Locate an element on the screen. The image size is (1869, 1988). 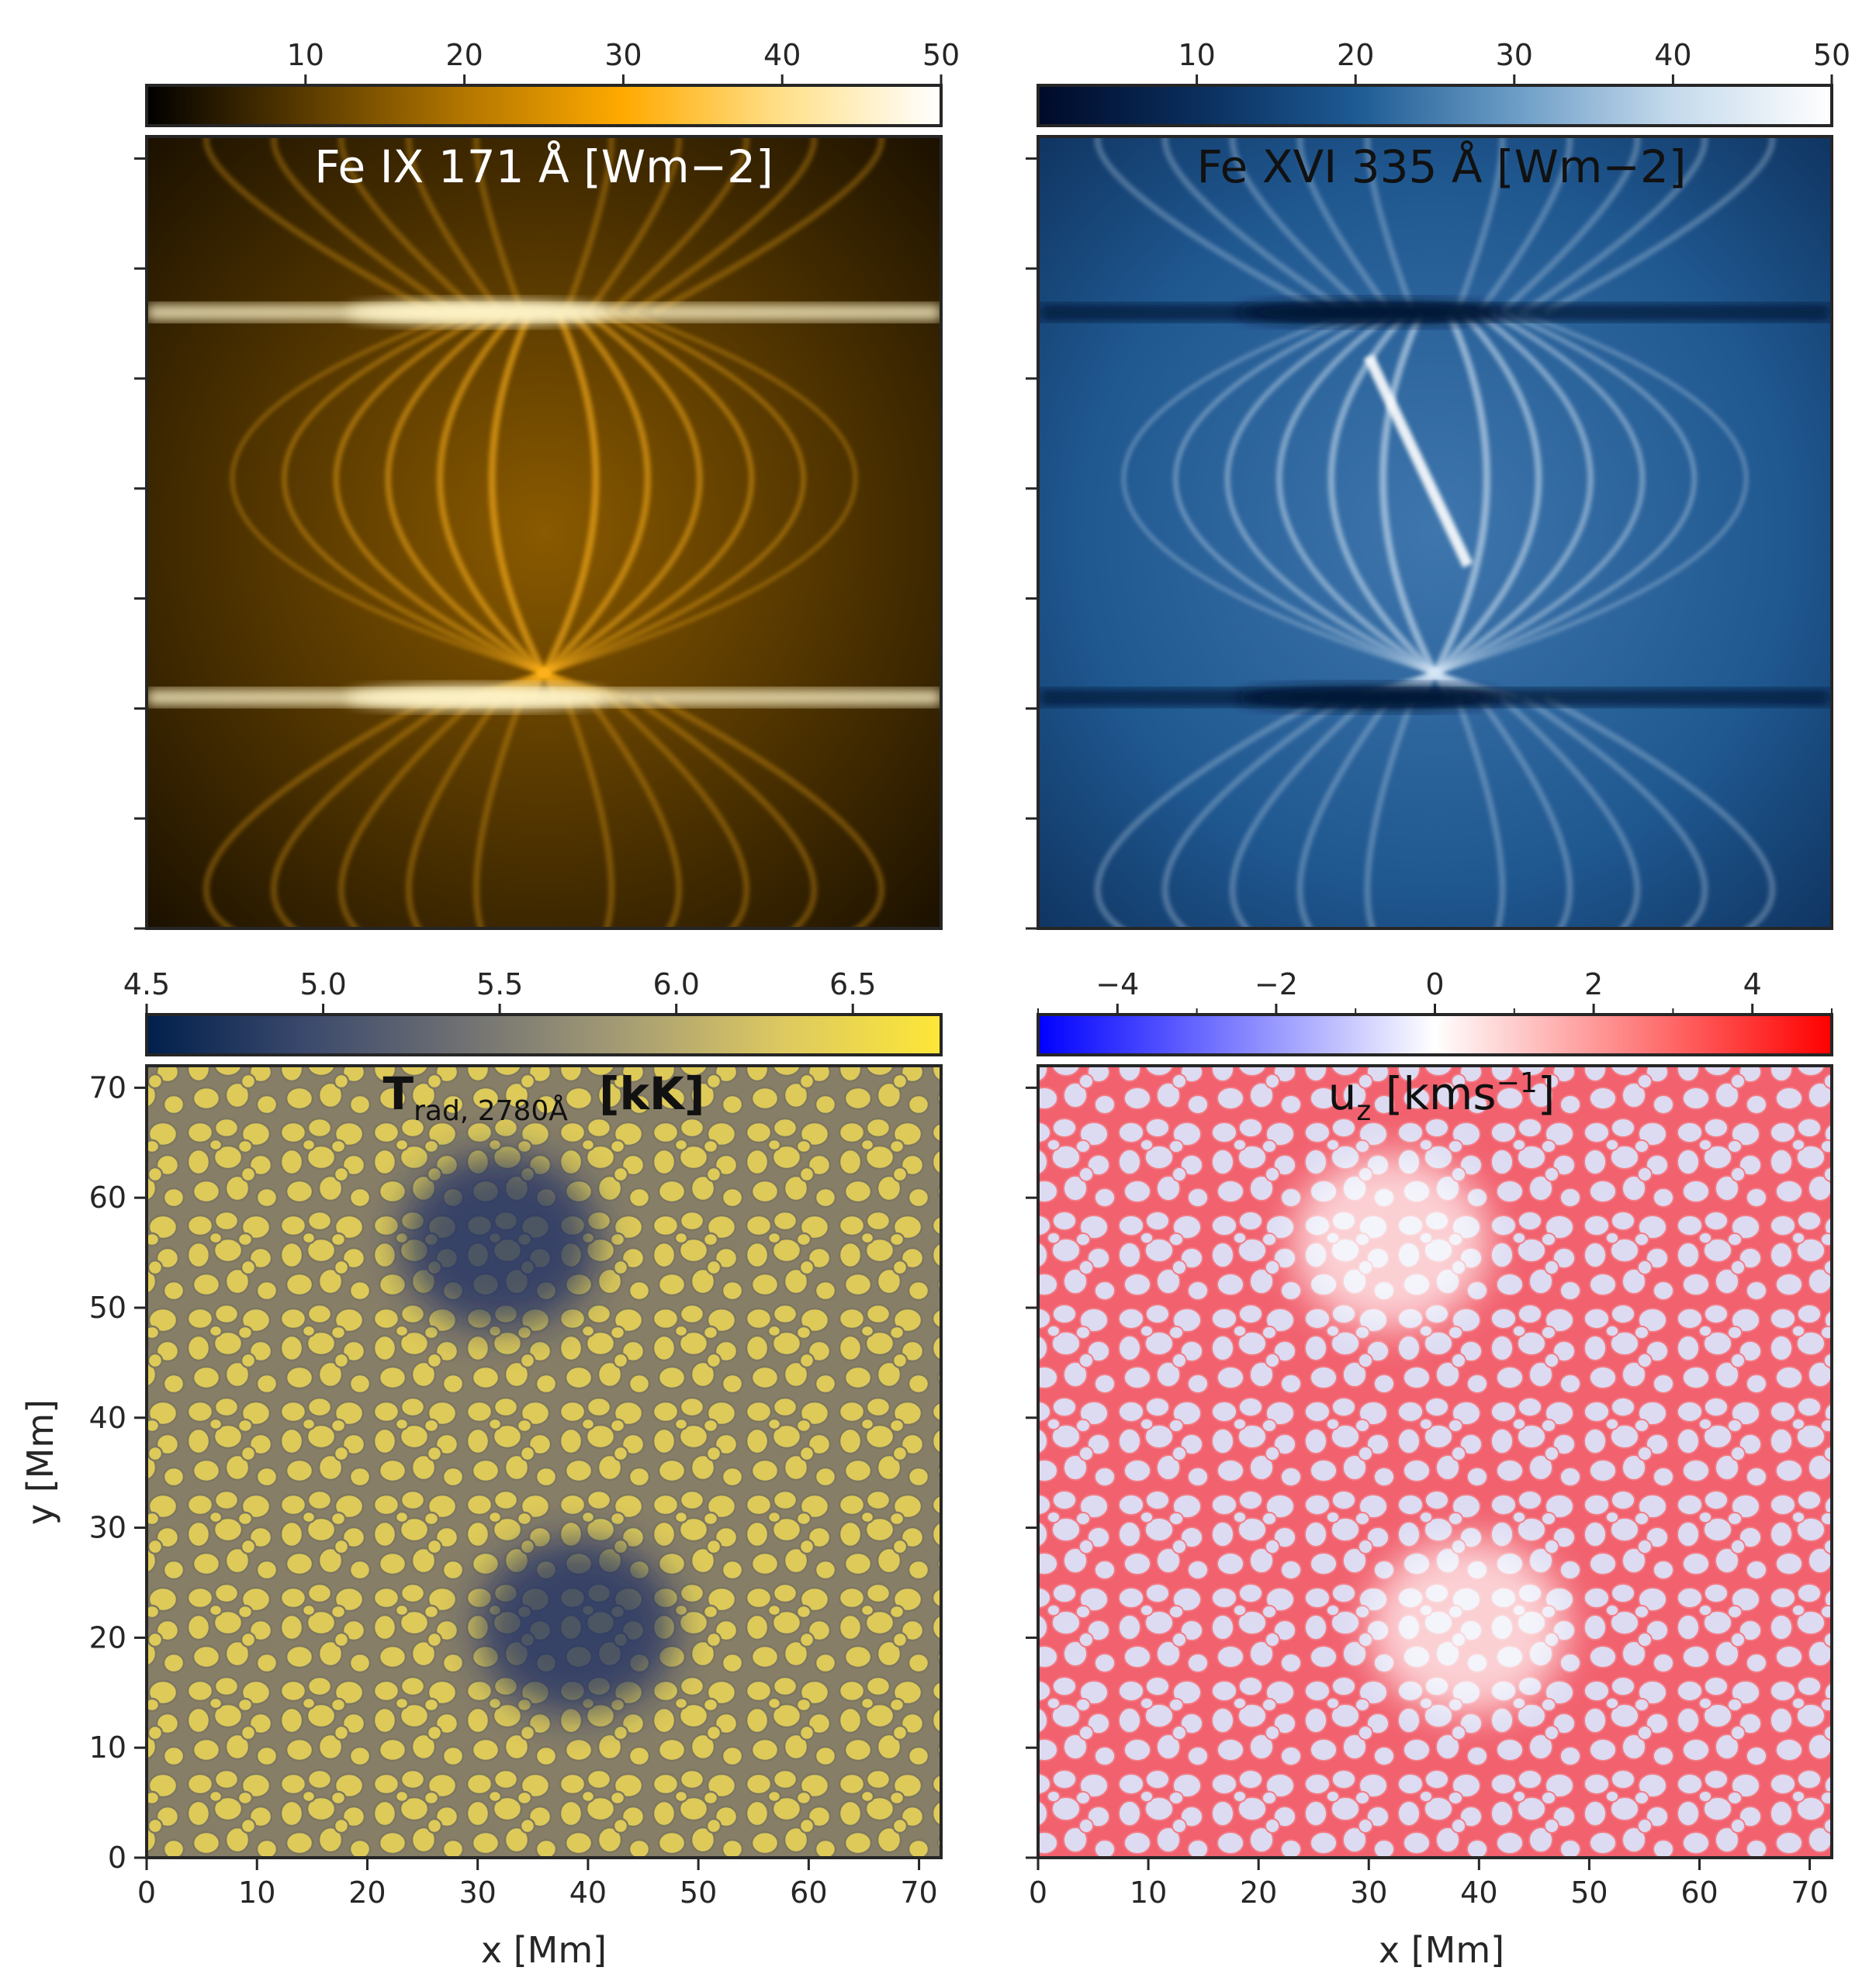
title-trad-sub: rad, 2780Å is located at coordinates (491, 1110).